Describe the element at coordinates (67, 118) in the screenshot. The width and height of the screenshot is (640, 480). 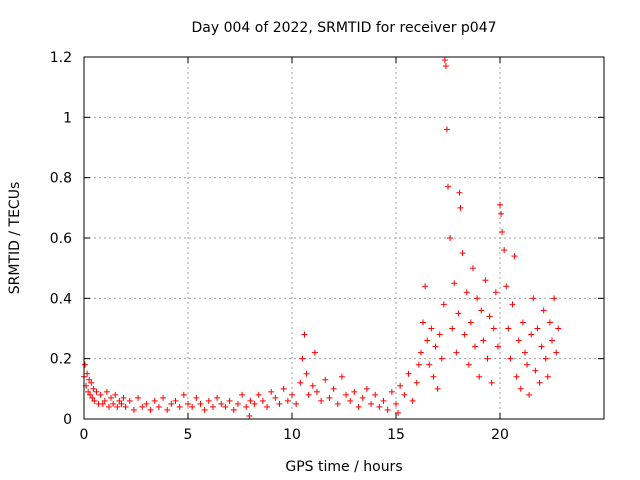
I see `y-tick-label: 1` at that location.